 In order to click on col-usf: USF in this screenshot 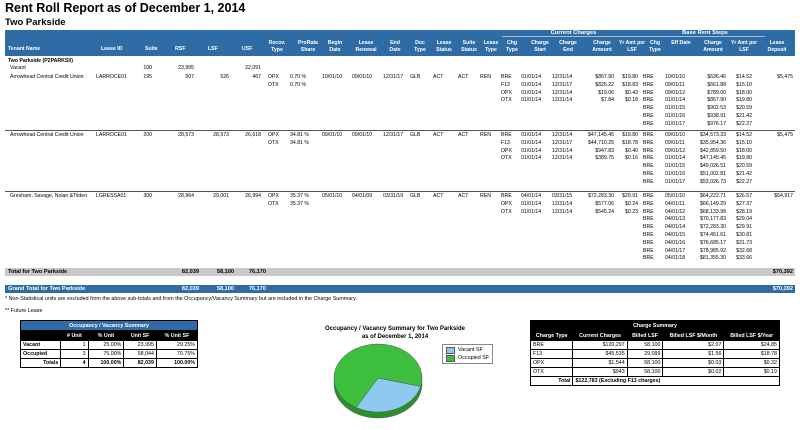, I will do `click(247, 49)`.